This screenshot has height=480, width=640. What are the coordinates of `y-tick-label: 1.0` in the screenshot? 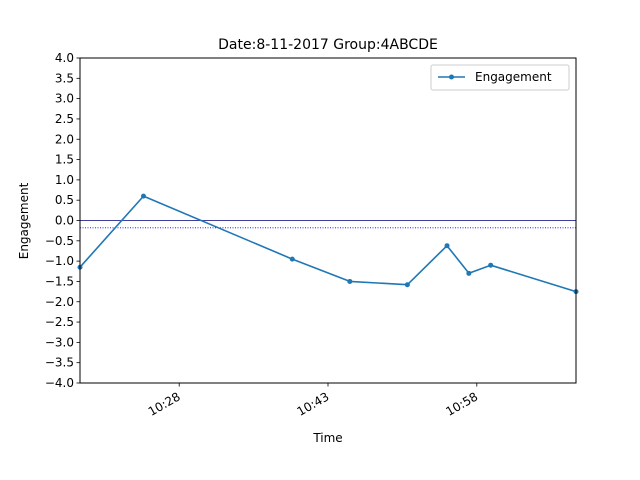 It's located at (64, 180).